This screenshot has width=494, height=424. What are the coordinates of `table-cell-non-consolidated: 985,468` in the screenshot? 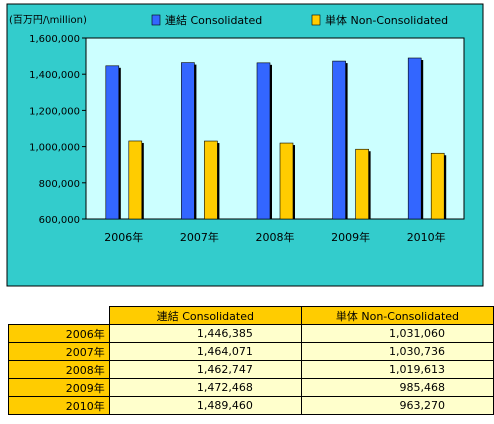 It's located at (397, 387).